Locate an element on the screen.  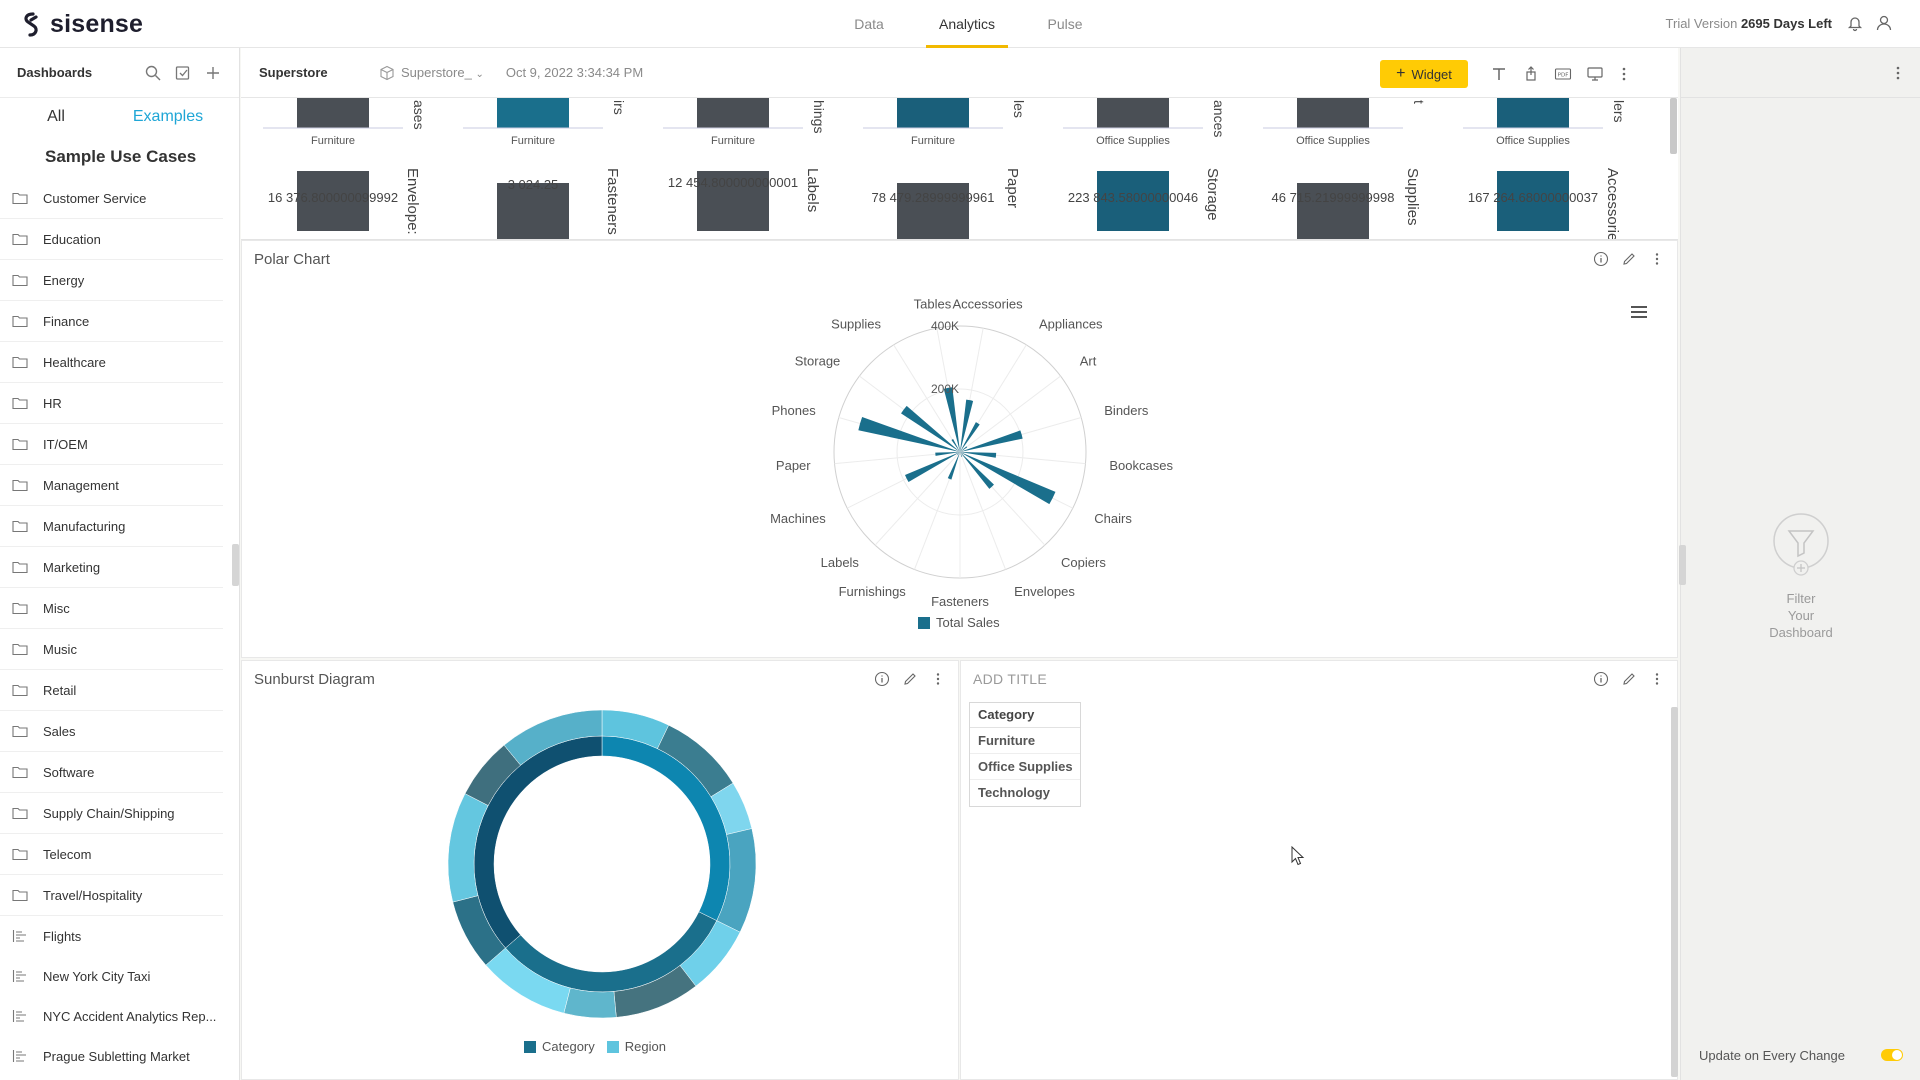
chart-legend: Category Region is located at coordinates (595, 1046).